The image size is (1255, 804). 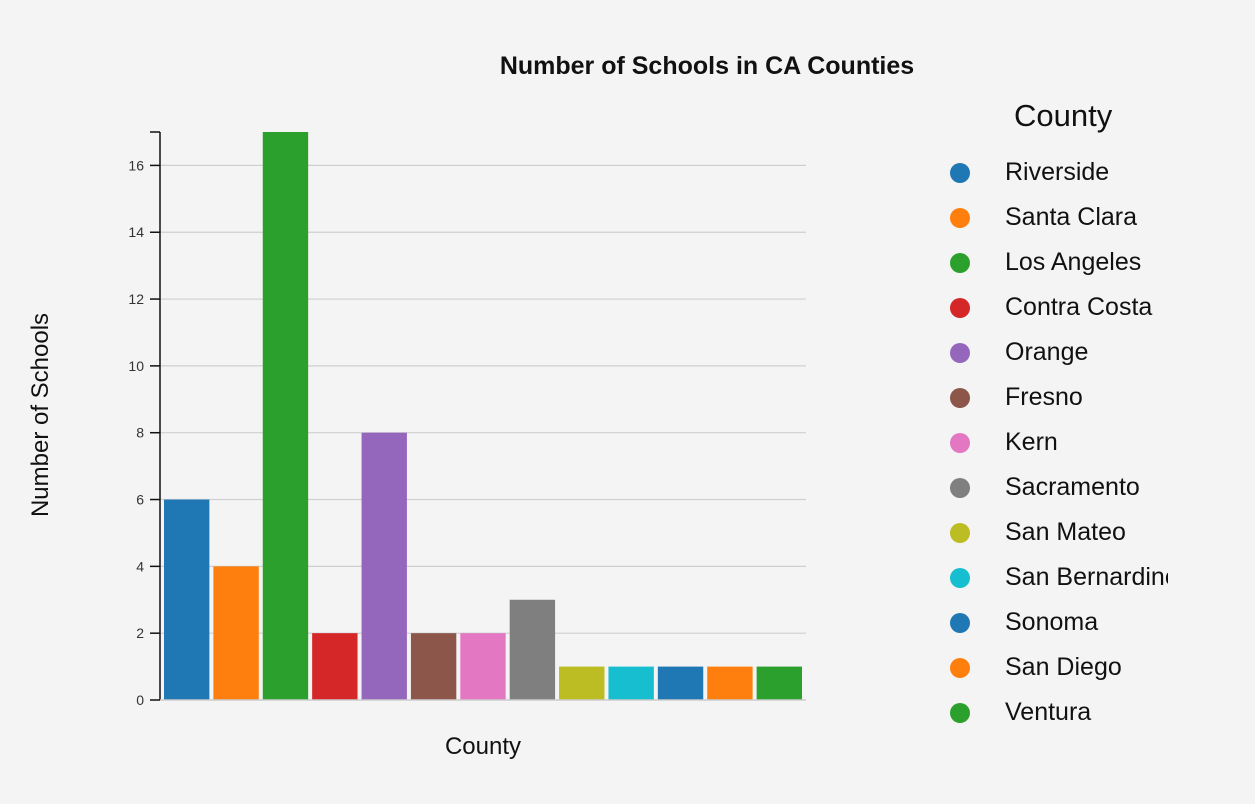 I want to click on y-tick-label: 12, so click(x=136, y=299).